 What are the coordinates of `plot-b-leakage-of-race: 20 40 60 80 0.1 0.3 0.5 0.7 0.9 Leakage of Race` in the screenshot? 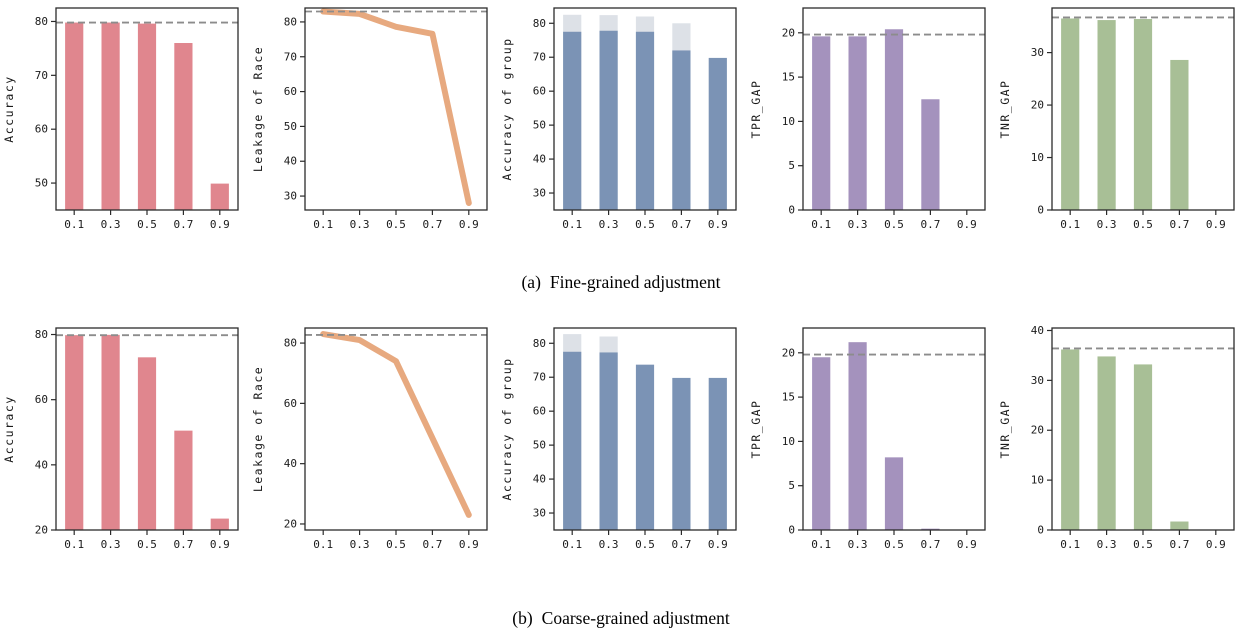 It's located at (369, 439).